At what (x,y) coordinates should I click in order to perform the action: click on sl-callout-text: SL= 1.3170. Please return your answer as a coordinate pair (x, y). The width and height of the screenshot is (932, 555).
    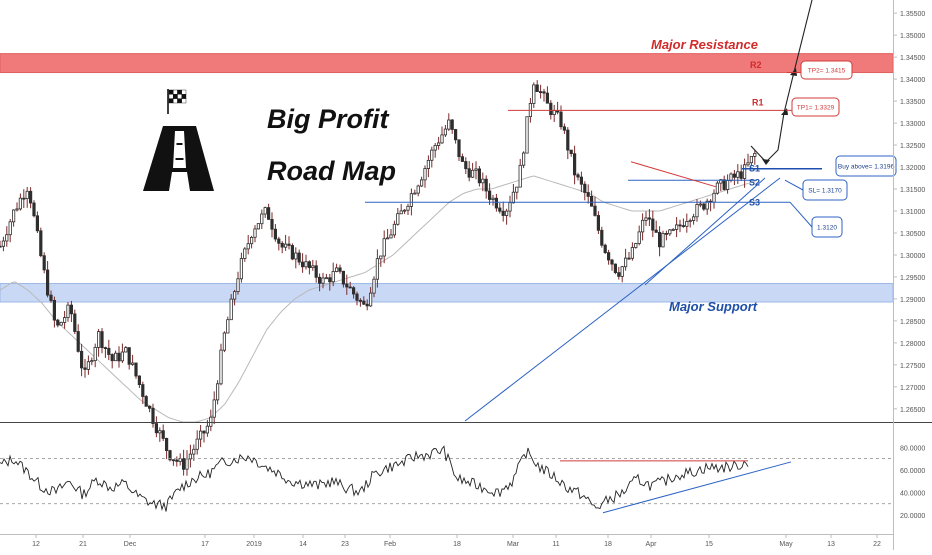
    Looking at the image, I should click on (825, 191).